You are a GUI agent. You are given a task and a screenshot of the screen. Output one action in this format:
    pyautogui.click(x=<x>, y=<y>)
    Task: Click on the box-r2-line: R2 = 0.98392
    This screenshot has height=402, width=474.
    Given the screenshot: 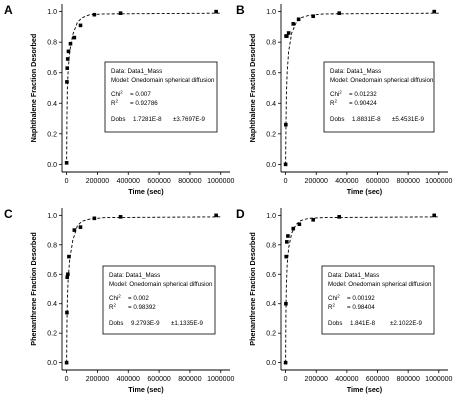 What is the action you would take?
    pyautogui.click(x=132, y=307)
    